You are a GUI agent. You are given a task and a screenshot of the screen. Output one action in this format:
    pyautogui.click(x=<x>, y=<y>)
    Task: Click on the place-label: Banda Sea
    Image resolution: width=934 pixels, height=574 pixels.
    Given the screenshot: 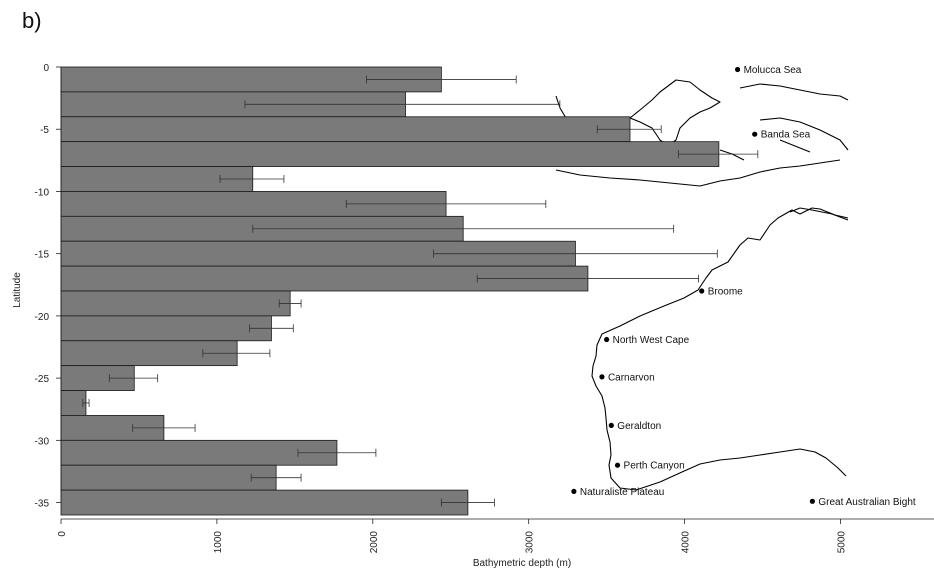 What is the action you would take?
    pyautogui.click(x=786, y=135)
    